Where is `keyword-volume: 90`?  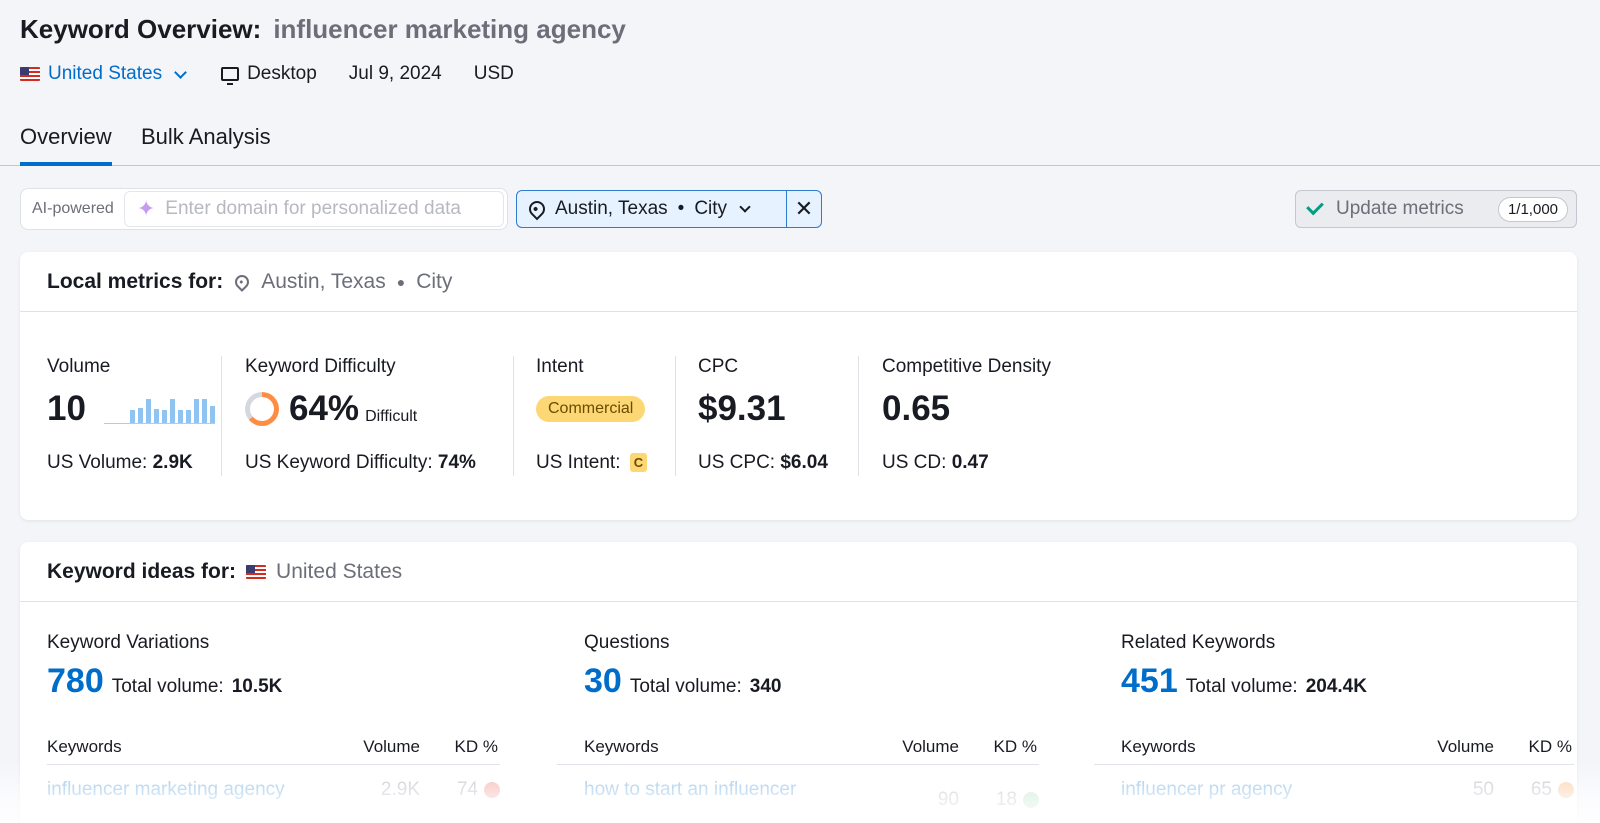 keyword-volume: 90 is located at coordinates (948, 799).